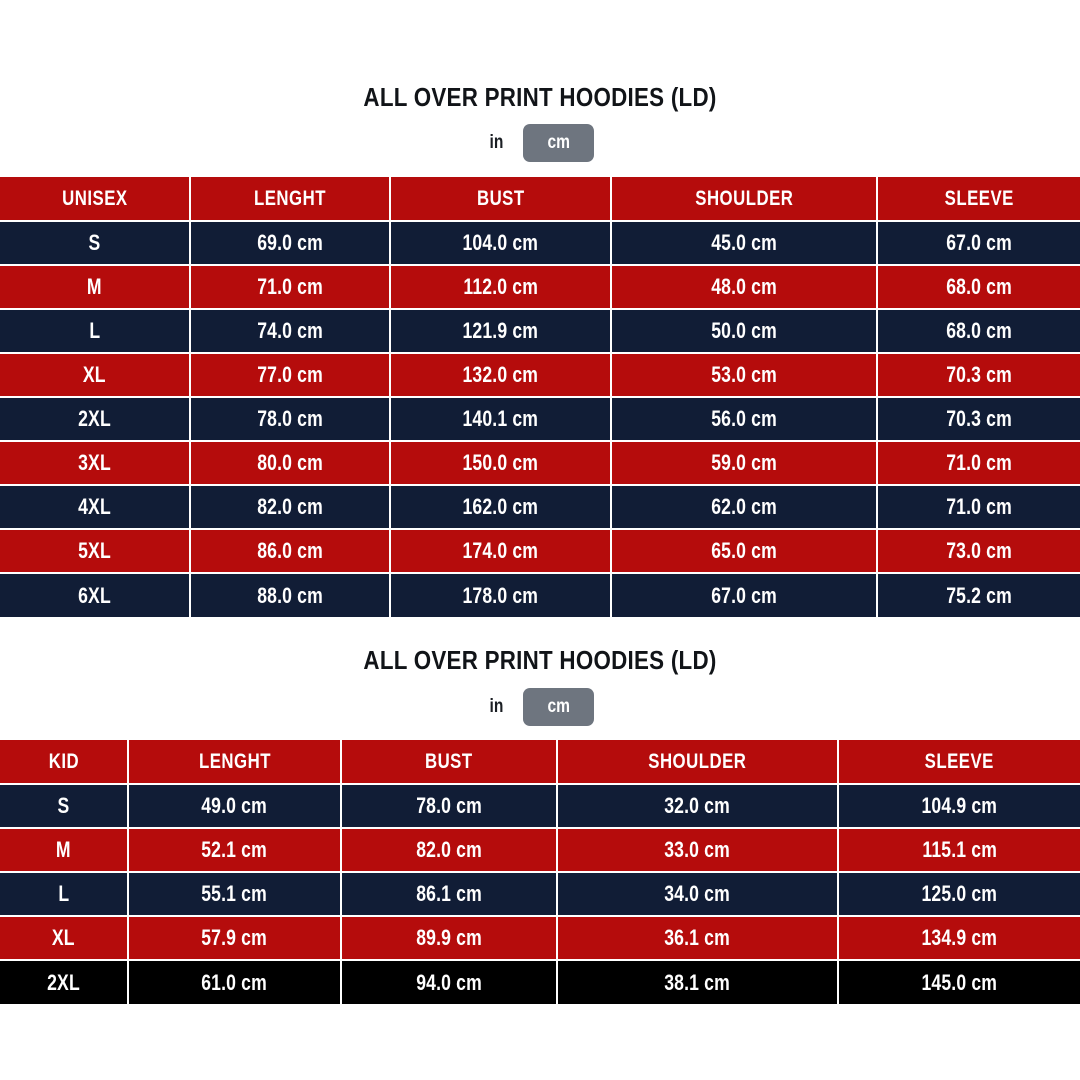 The width and height of the screenshot is (1080, 1080). I want to click on cell-size: 4XL, so click(95, 507).